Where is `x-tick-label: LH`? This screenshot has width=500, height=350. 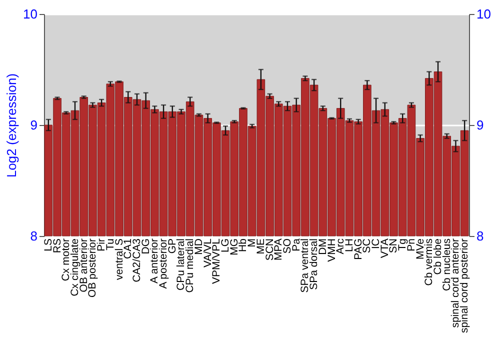
x-tick-label: LH is located at coordinates (349, 245).